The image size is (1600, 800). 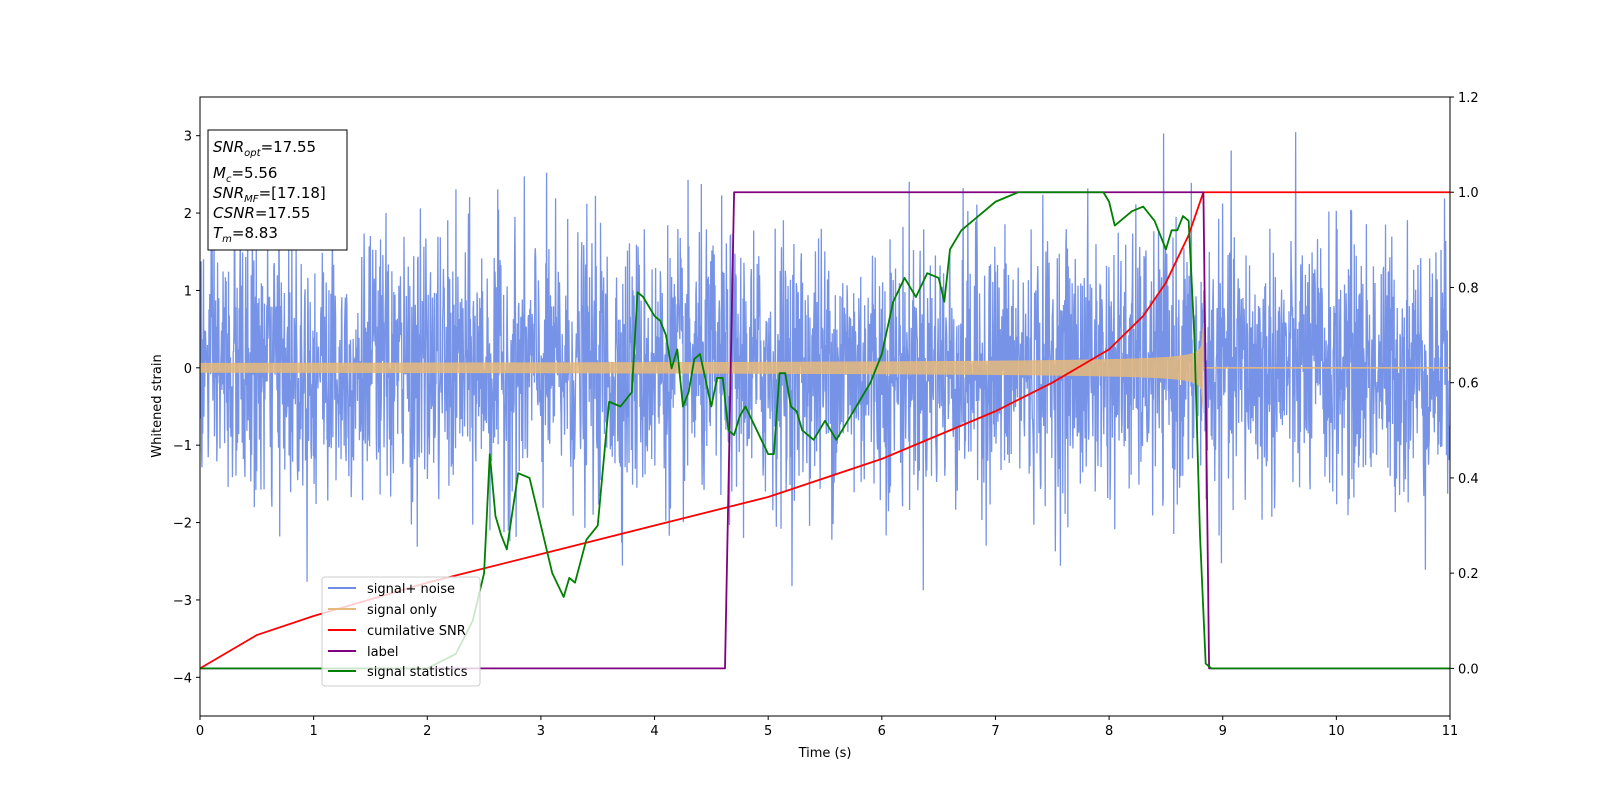 I want to click on x-tick-label: 2, so click(x=427, y=731).